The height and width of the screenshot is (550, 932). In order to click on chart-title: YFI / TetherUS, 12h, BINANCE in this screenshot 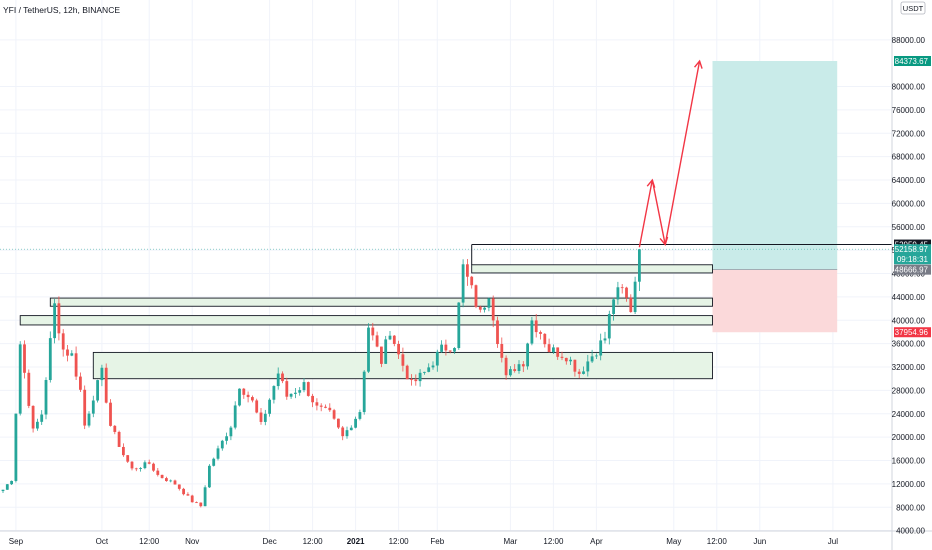, I will do `click(61, 10)`.